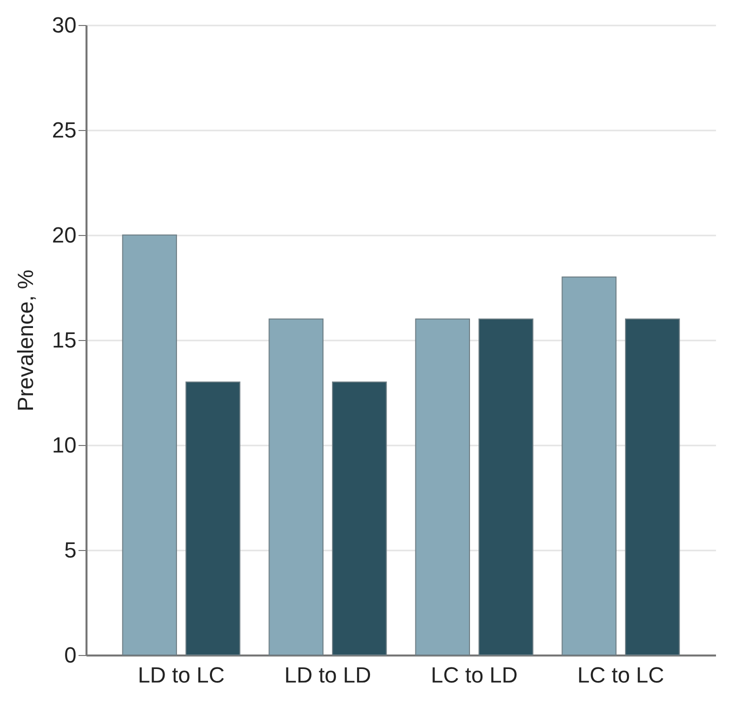 Image resolution: width=751 pixels, height=718 pixels. Describe the element at coordinates (70, 655) in the screenshot. I see `y-tick-label: 0` at that location.